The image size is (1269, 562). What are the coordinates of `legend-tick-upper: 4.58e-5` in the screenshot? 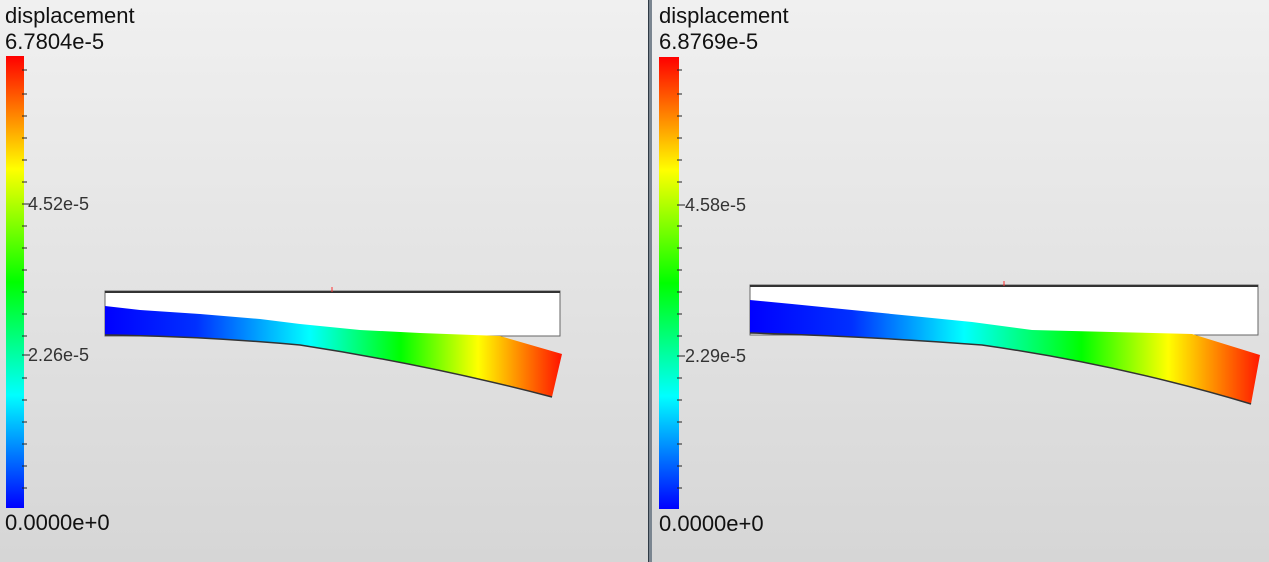 It's located at (716, 205).